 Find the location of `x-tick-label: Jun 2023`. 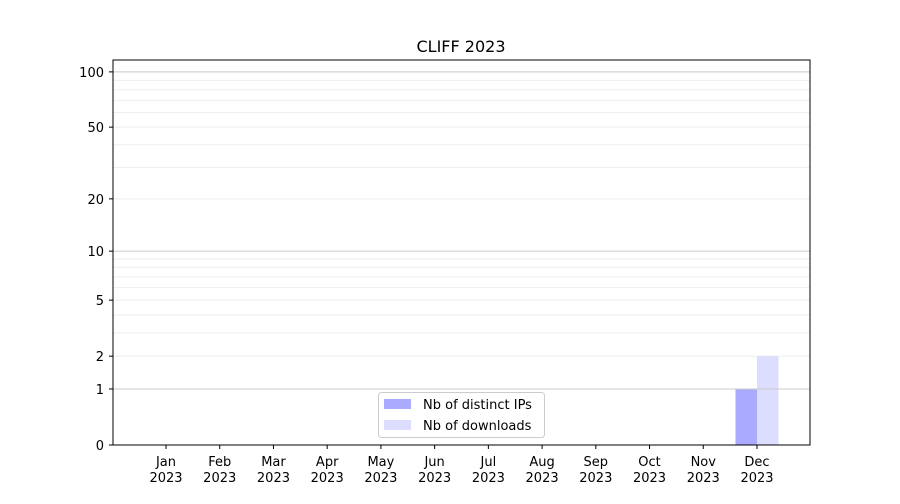

x-tick-label: Jun 2023 is located at coordinates (434, 470).